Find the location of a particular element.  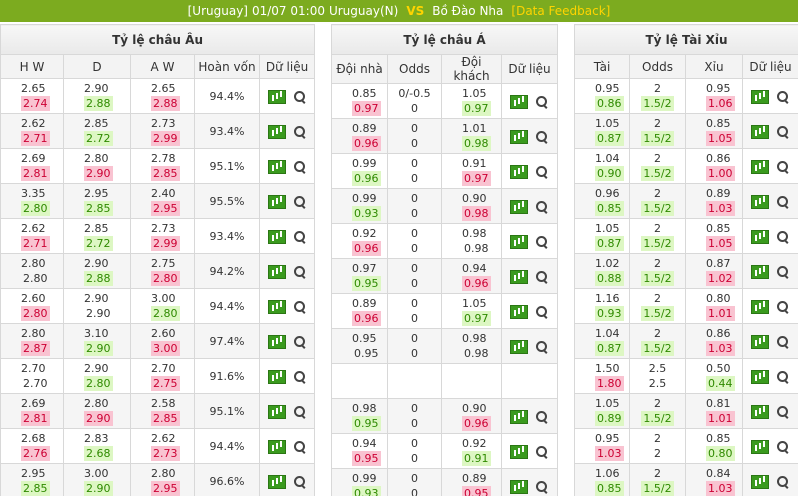

draw-odds: 2.90 2.80 is located at coordinates (97, 376).